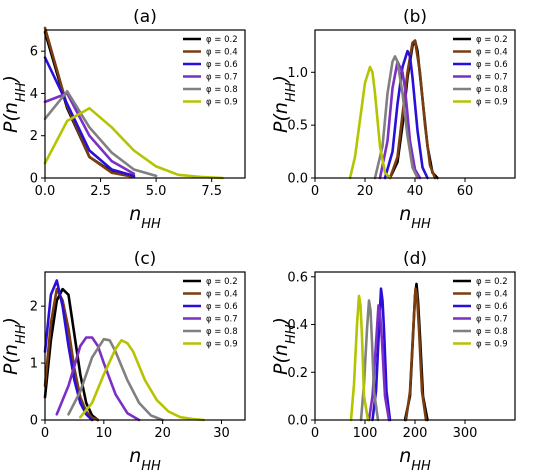 Image resolution: width=550 pixels, height=470 pixels. I want to click on y-tick-label: 0.6, so click(297, 277).